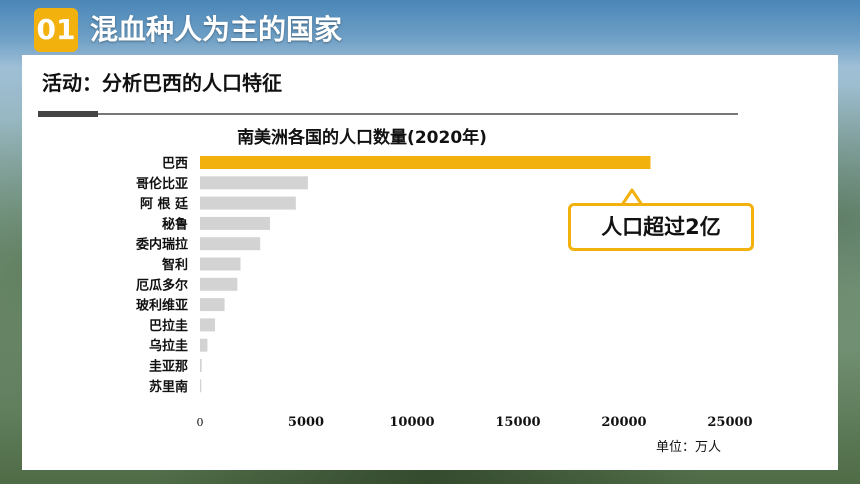  Describe the element at coordinates (168, 346) in the screenshot. I see `category-label: 乌拉圭` at that location.